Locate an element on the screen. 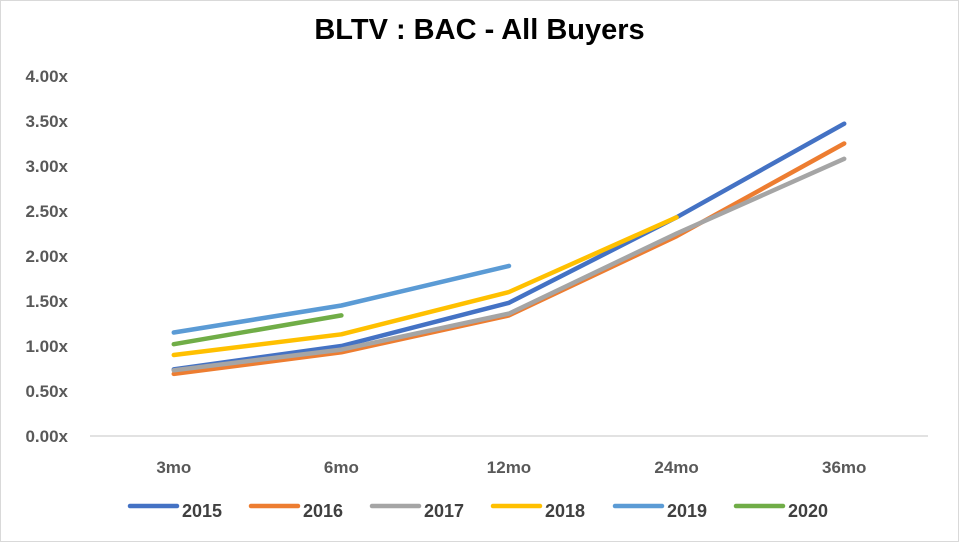 The height and width of the screenshot is (542, 959). y-tick-label: 4.00x is located at coordinates (46, 76).